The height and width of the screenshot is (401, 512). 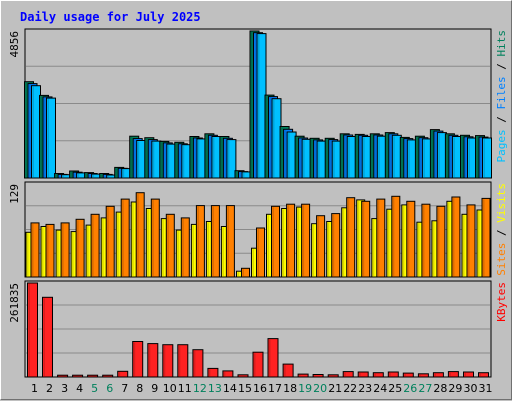 What do you see at coordinates (501, 229) in the screenshot?
I see `series-side-label: Sites / Visits` at bounding box center [501, 229].